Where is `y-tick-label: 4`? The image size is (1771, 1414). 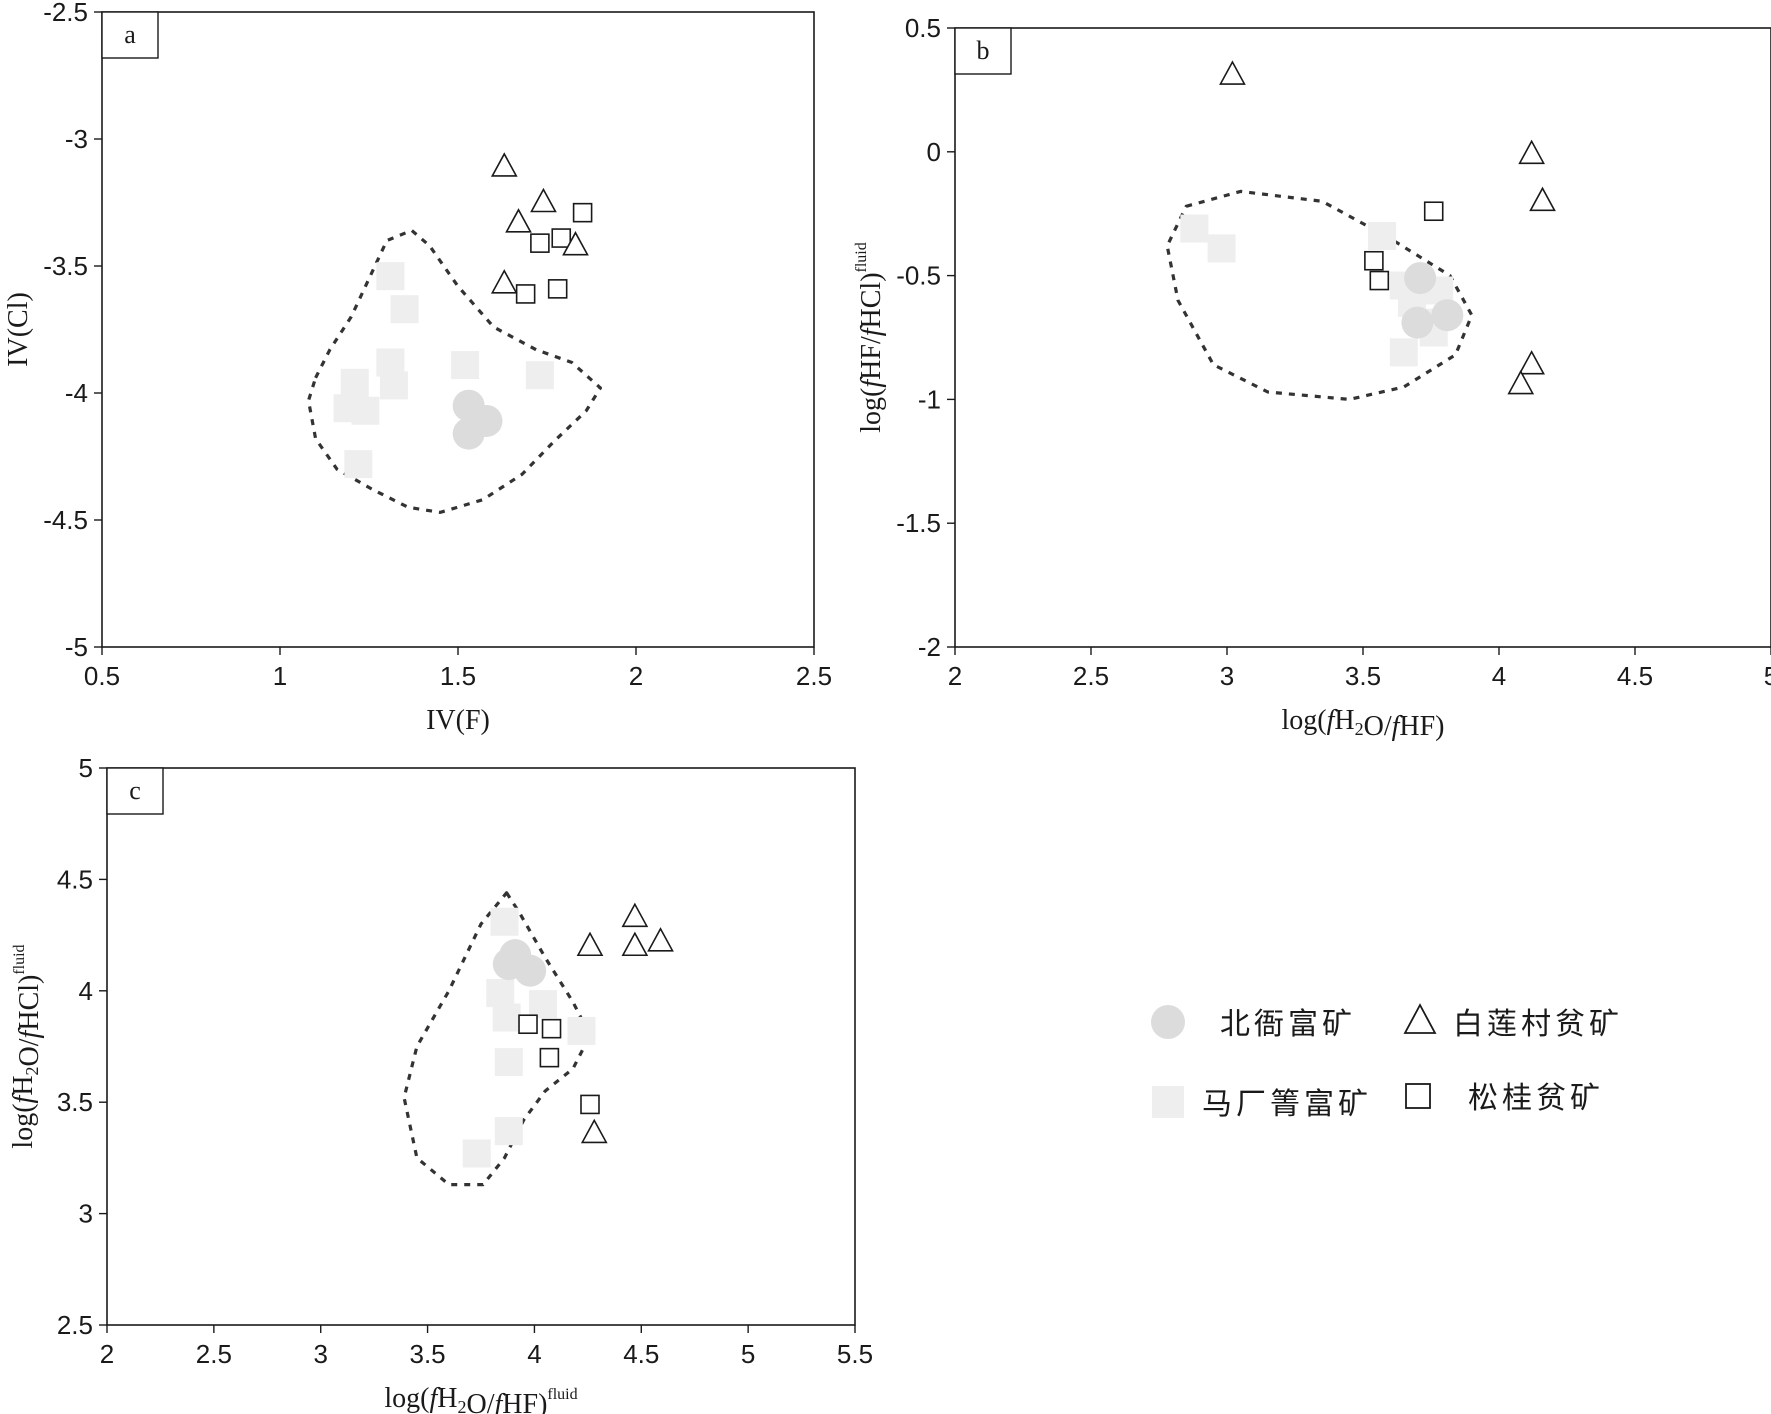 y-tick-label: 4 is located at coordinates (86, 991).